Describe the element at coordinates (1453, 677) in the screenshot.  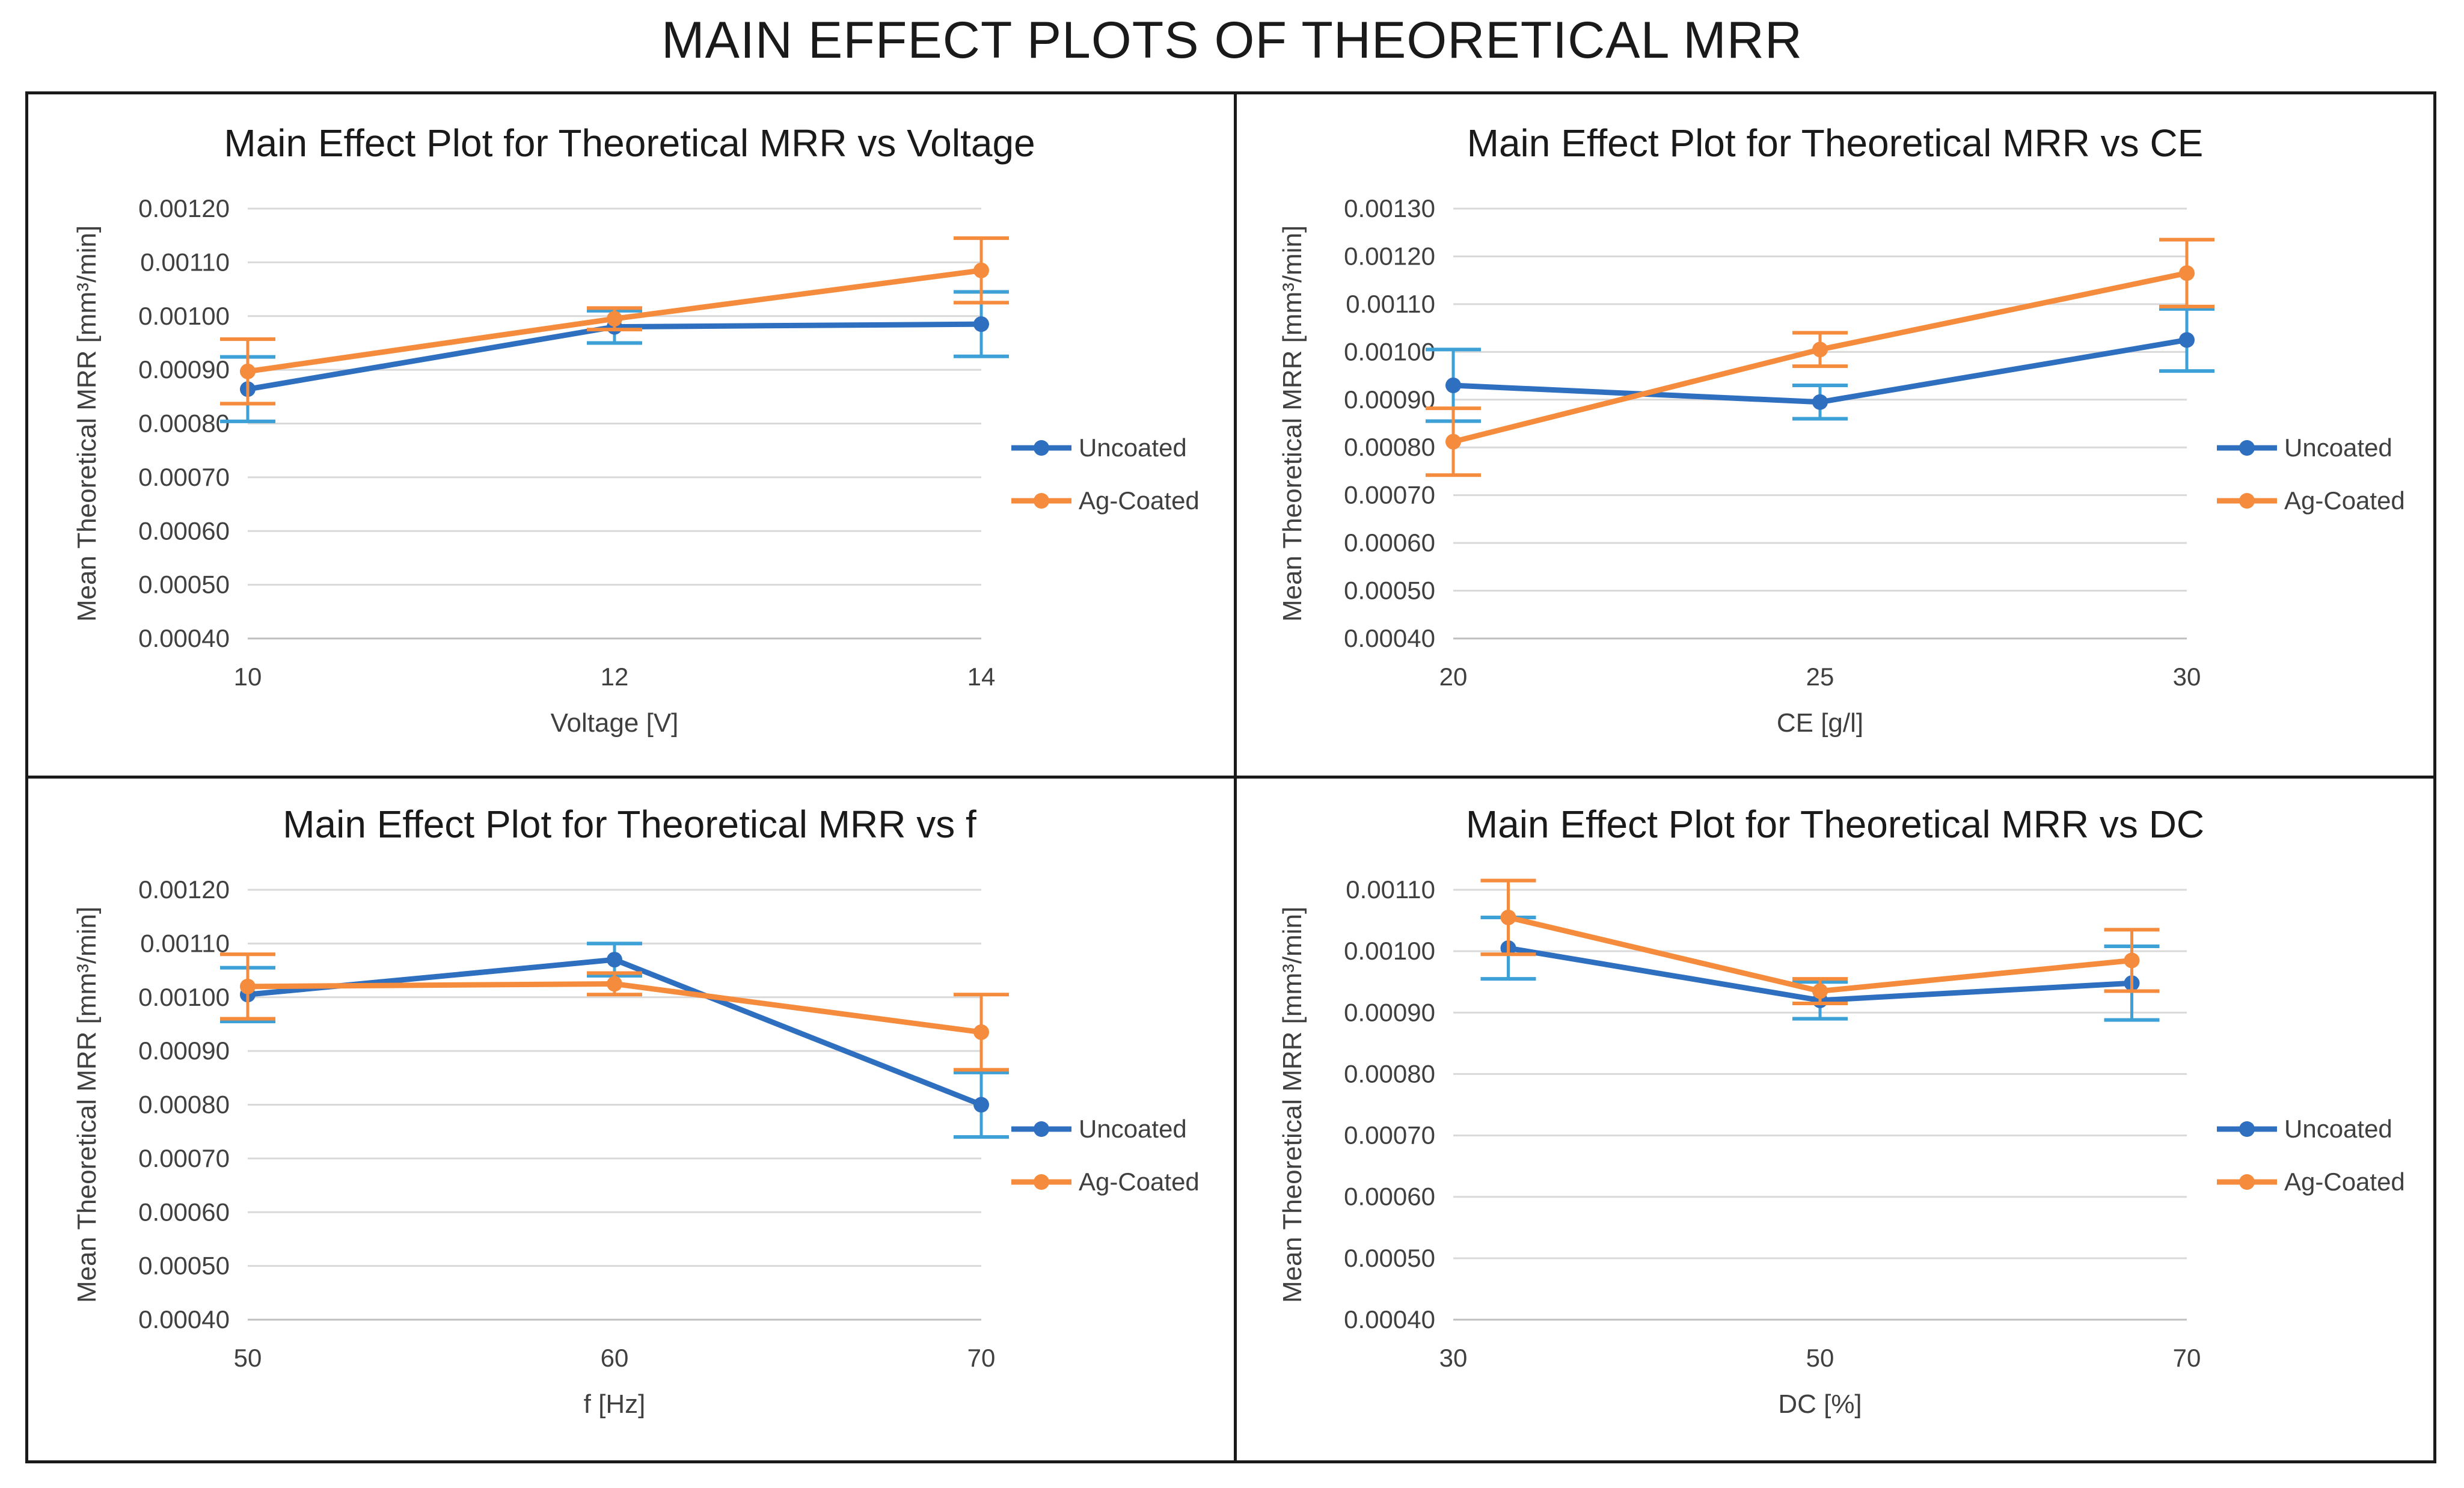
I see `x-tick-label: 20` at that location.